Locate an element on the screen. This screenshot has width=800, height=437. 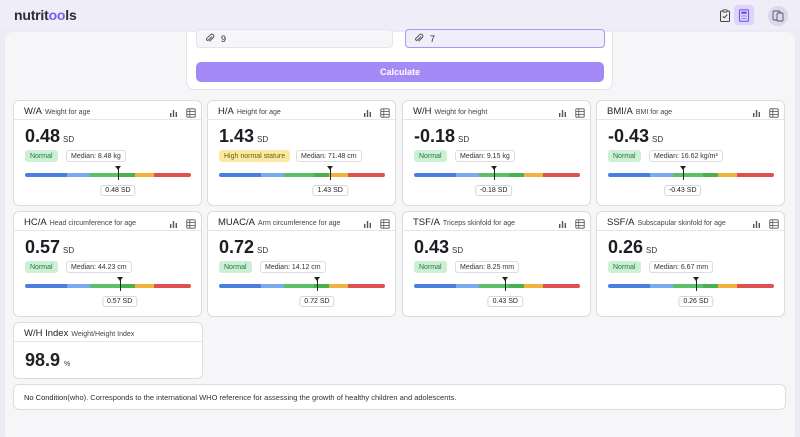
card-title: H/A Height for age is located at coordinates (249, 111).